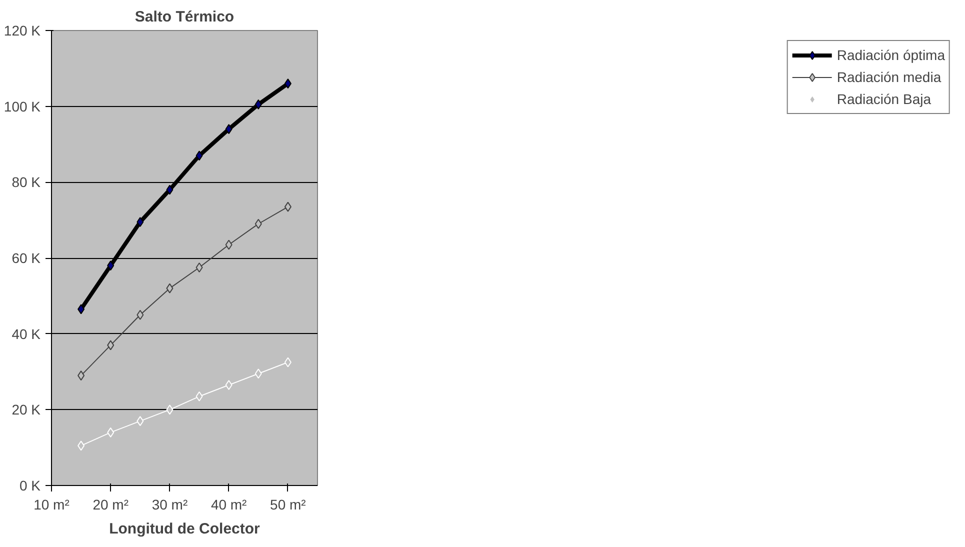 Image resolution: width=965 pixels, height=547 pixels. What do you see at coordinates (27, 182) in the screenshot?
I see `y-tick-label: 80 K` at bounding box center [27, 182].